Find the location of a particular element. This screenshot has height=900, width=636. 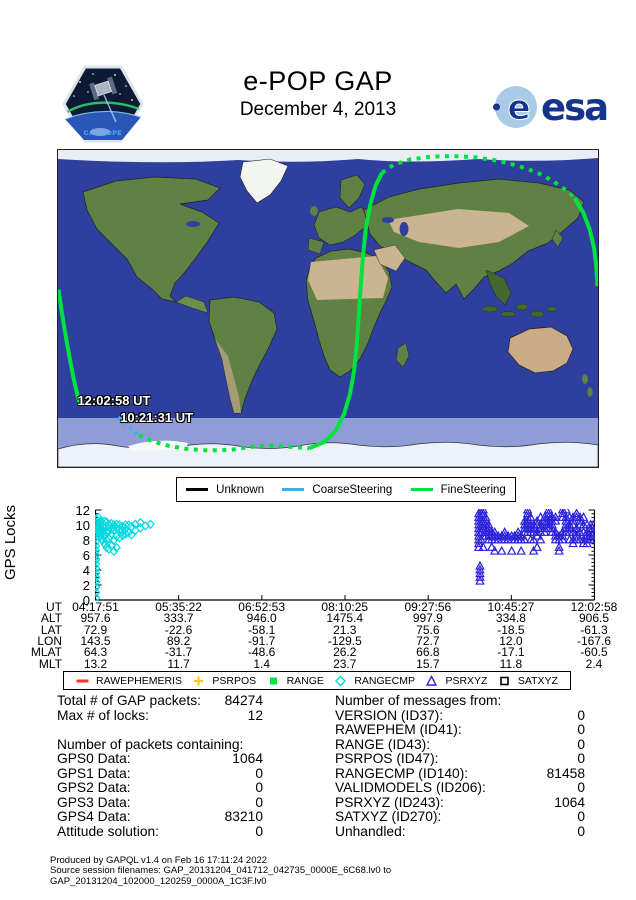

y-tick-label: 2 is located at coordinates (86, 585).